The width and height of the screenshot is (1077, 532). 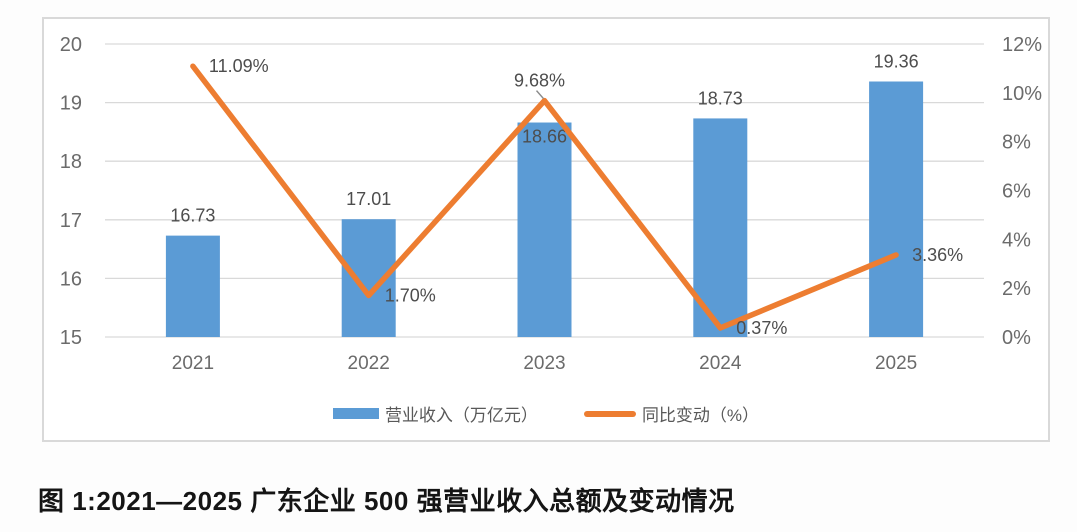 What do you see at coordinates (71, 162) in the screenshot?
I see `y-axis-left-tick: 18` at bounding box center [71, 162].